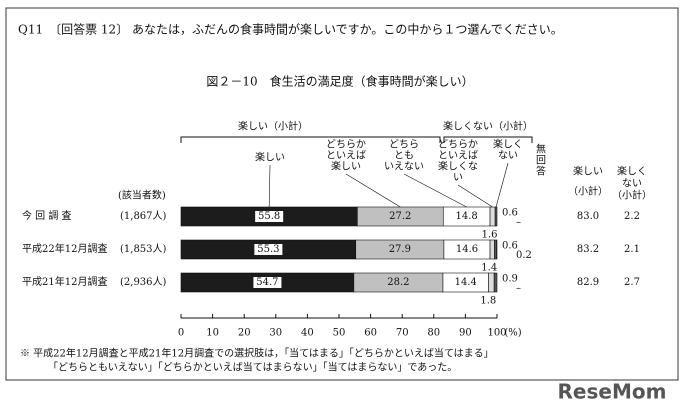 The width and height of the screenshot is (685, 412). Describe the element at coordinates (404, 156) in the screenshot. I see `series-label: とも` at that location.